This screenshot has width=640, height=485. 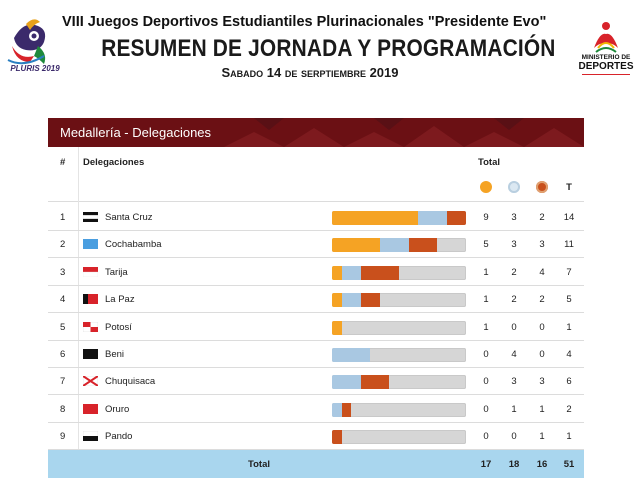 What do you see at coordinates (63, 272) in the screenshot?
I see `row-rank: 3` at bounding box center [63, 272].